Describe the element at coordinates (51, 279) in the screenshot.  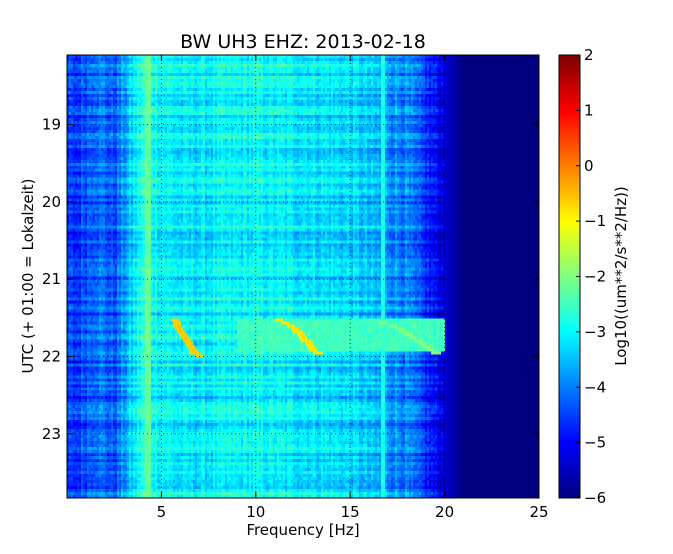
I see `y-tick-label: 21` at that location.